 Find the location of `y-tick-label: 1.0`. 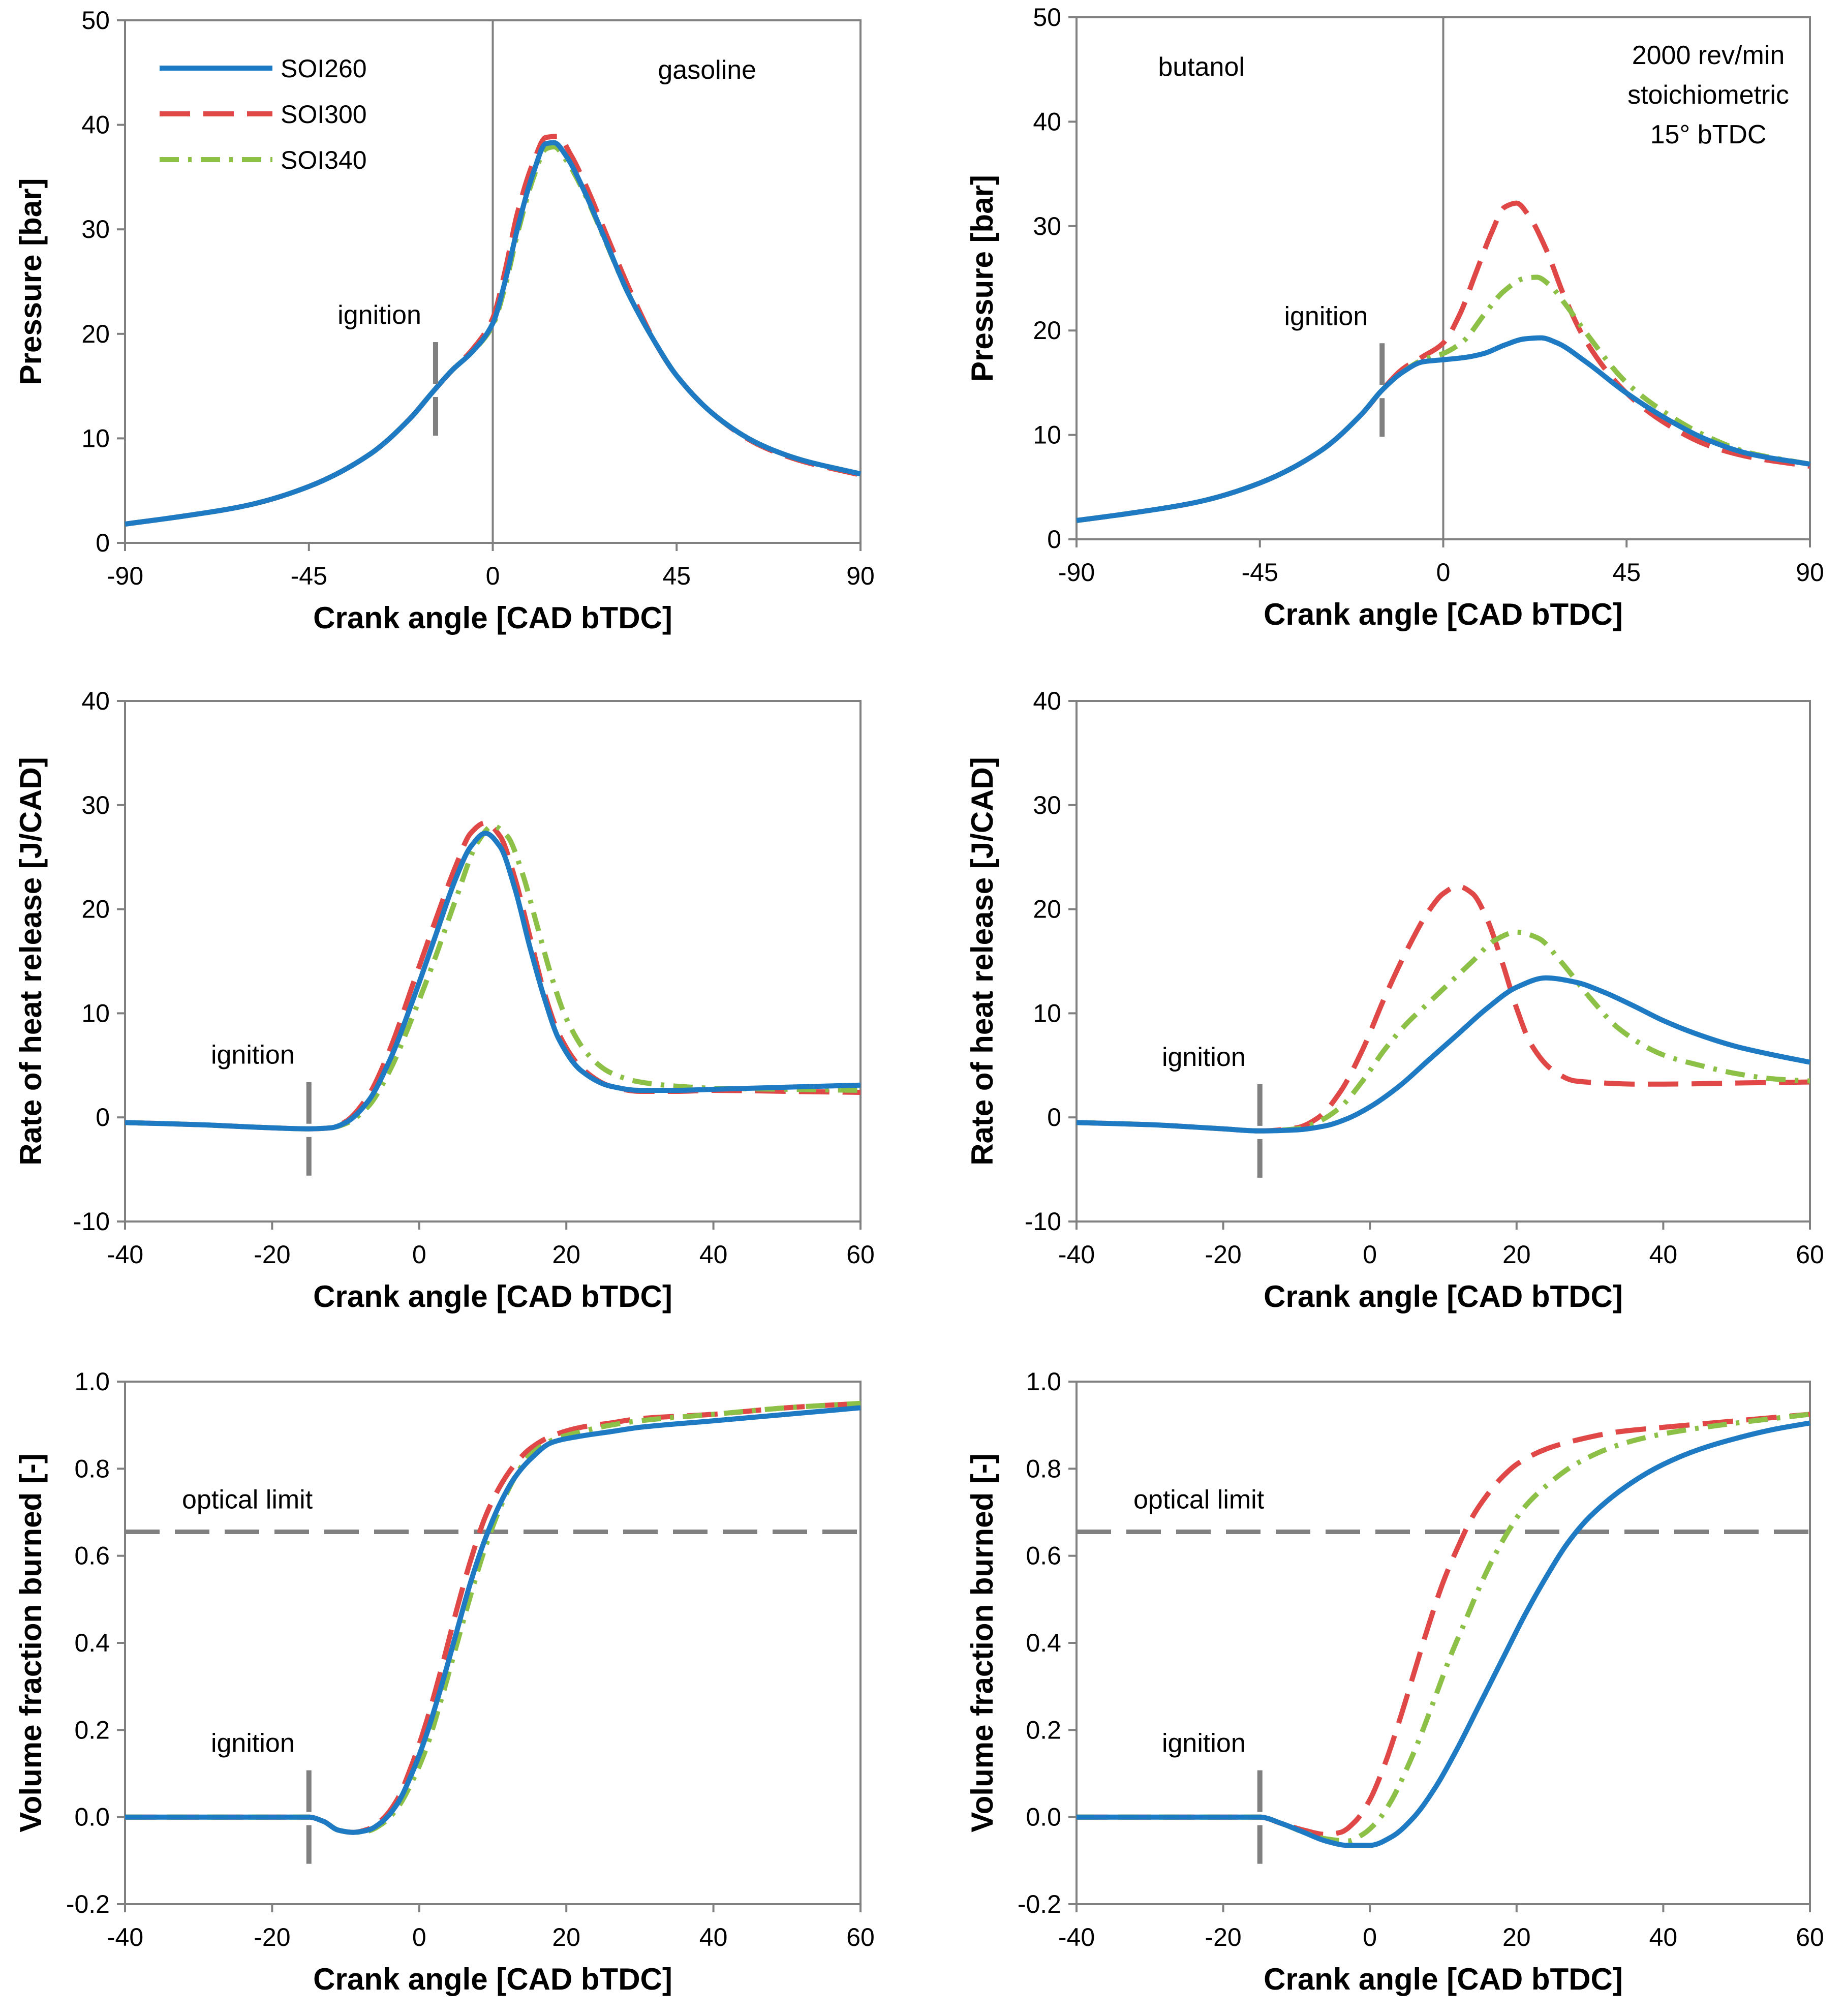

y-tick-label: 1.0 is located at coordinates (92, 1381).